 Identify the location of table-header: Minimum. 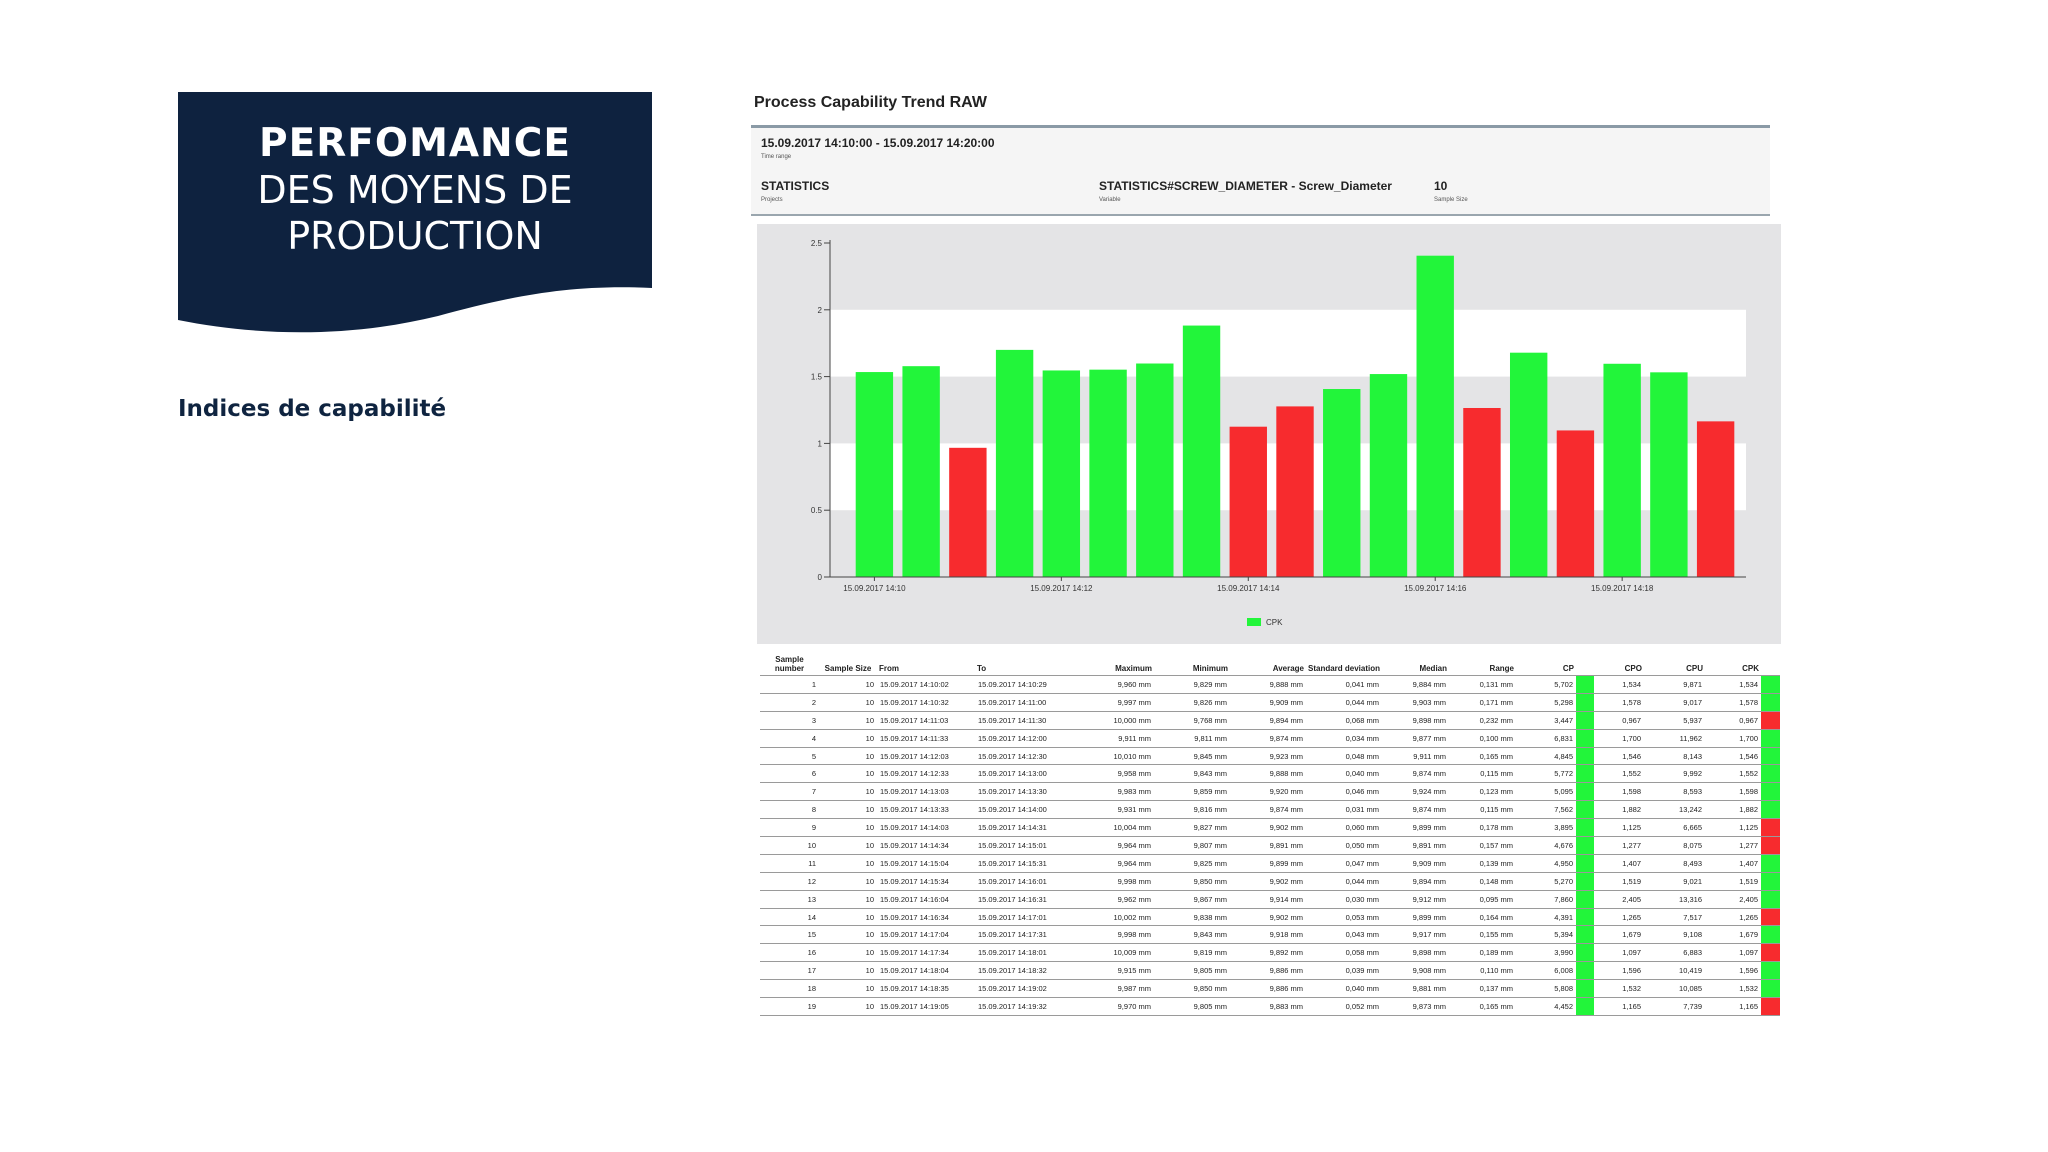
(1210, 668).